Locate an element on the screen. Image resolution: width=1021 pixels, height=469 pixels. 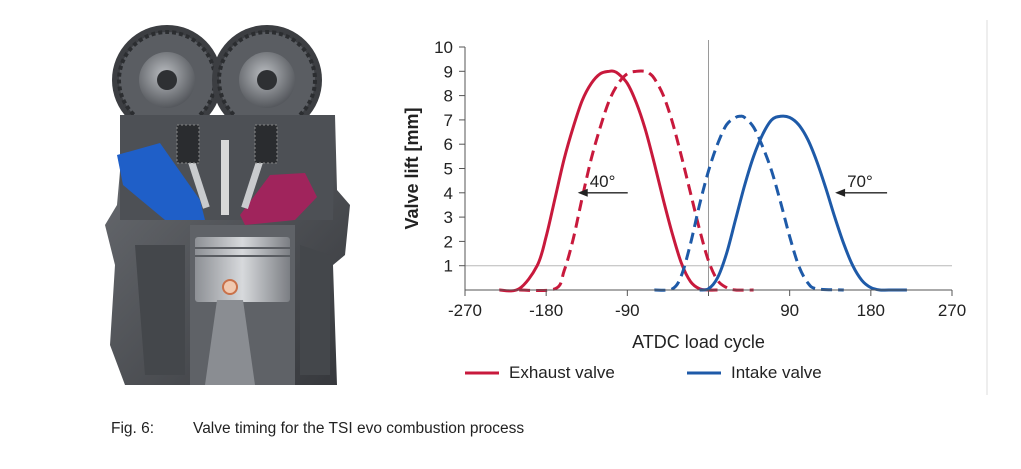
intake-valve-line is located at coordinates (803, 203).